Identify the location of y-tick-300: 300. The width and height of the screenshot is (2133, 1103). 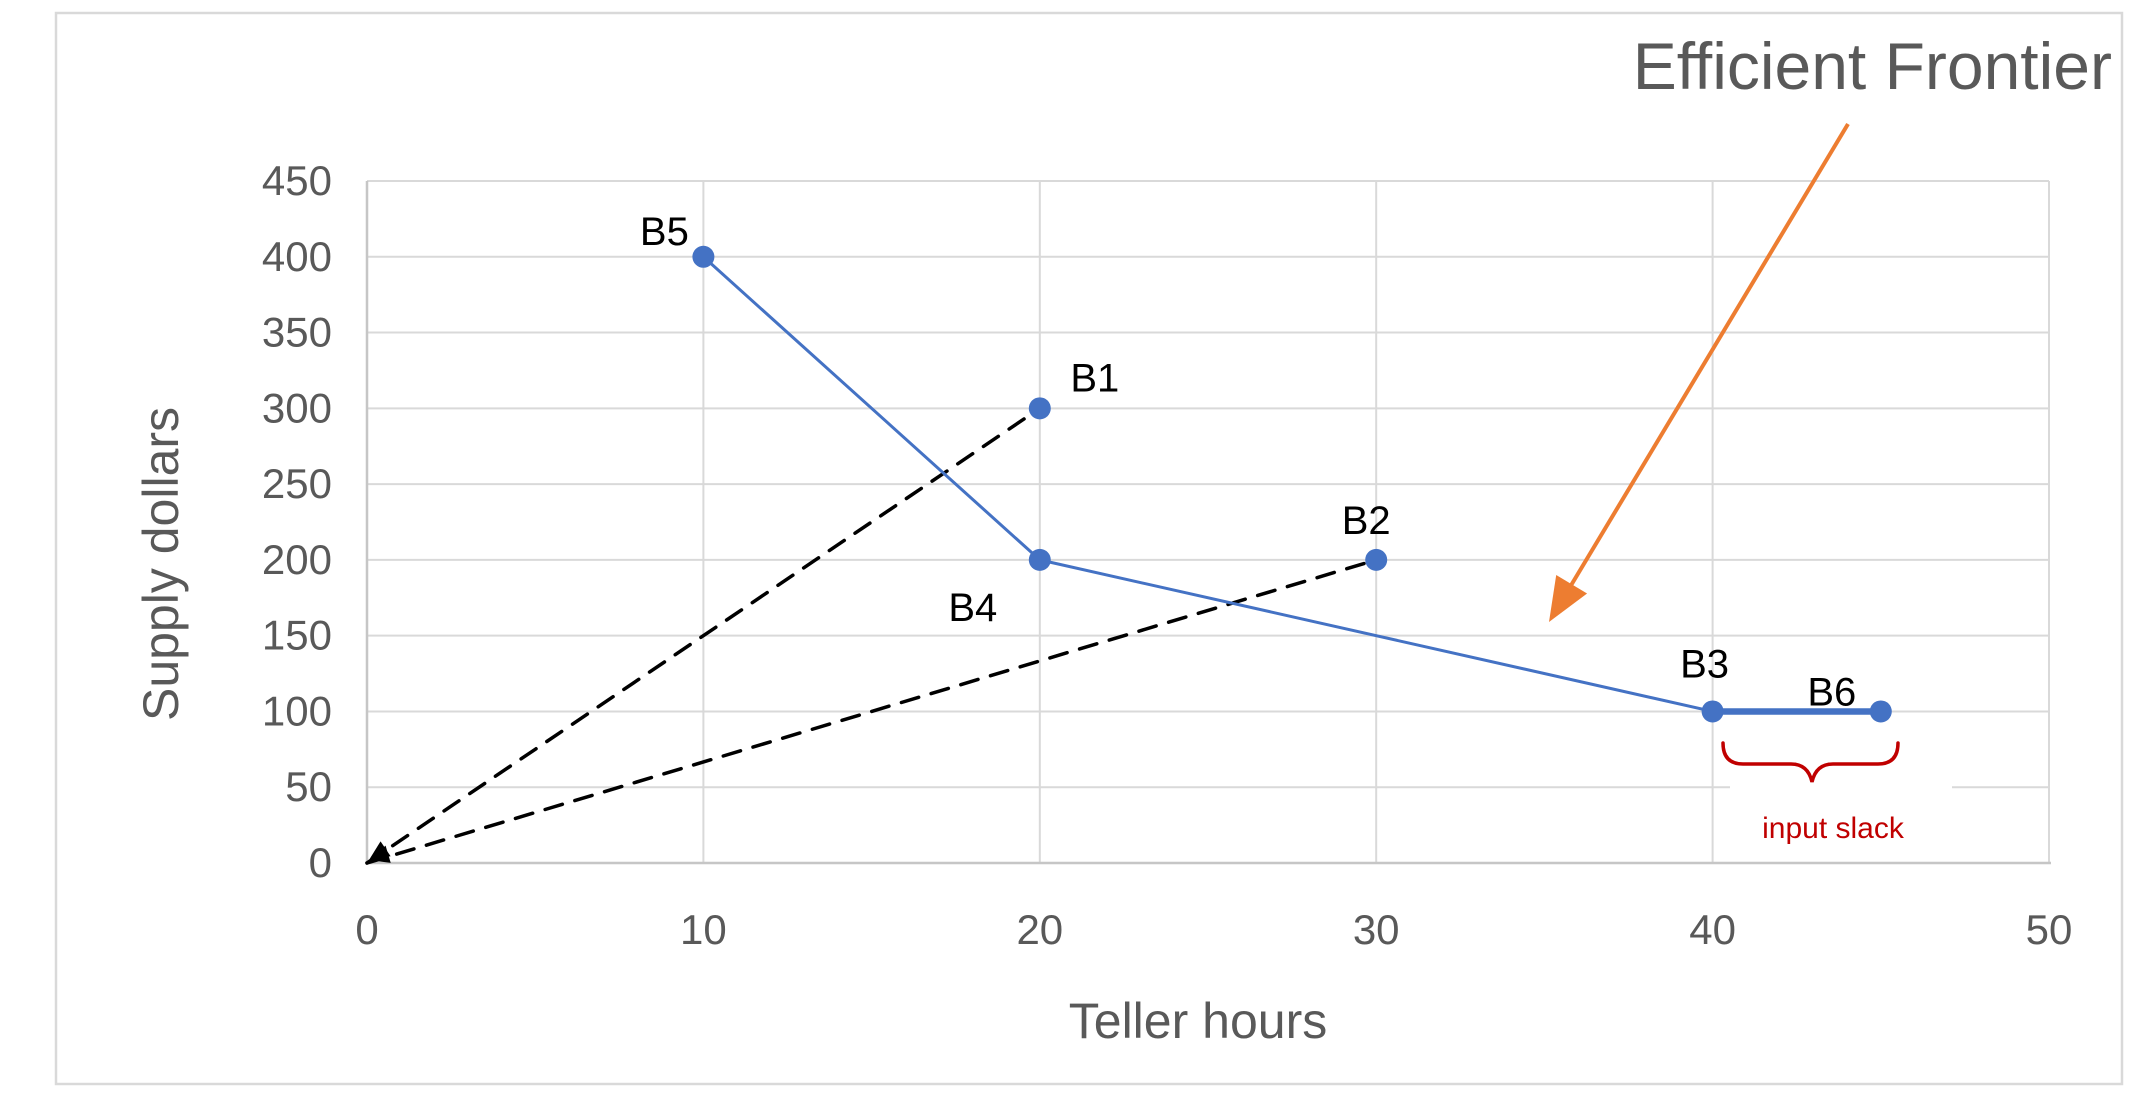
(297, 407).